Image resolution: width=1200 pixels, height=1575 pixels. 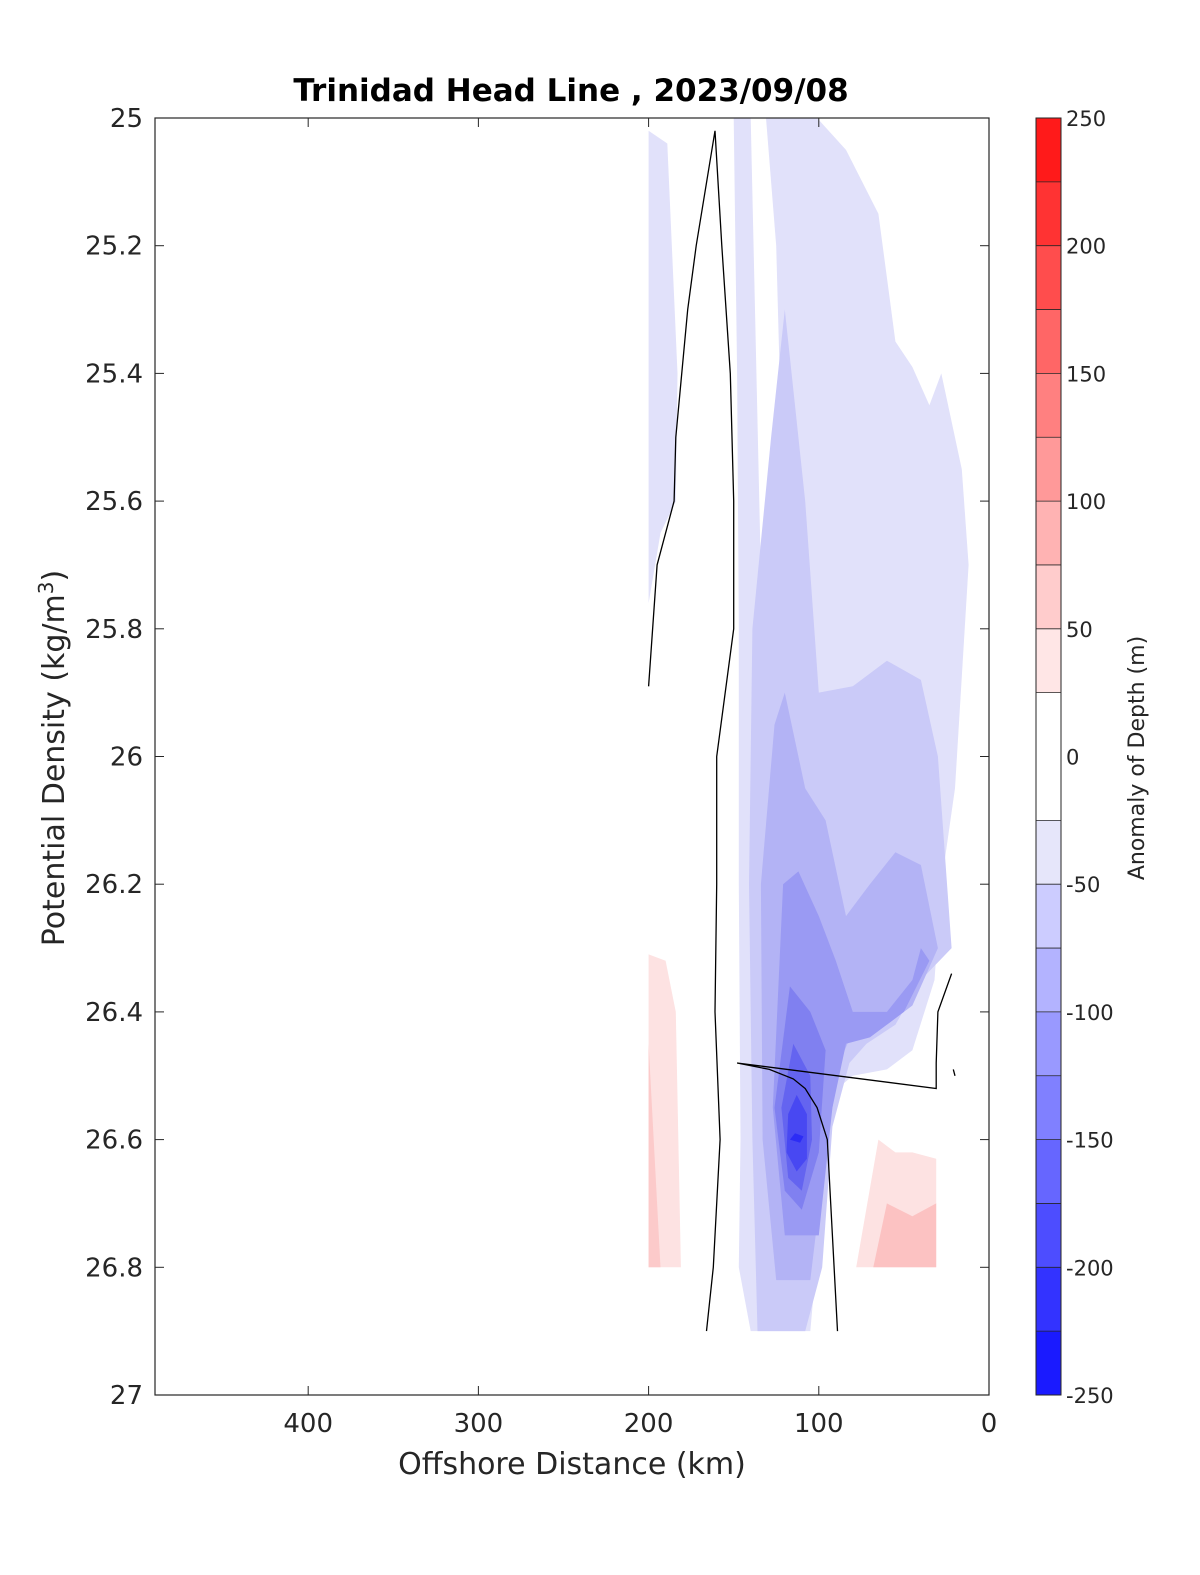 I want to click on x-tick-labels: 400 300 200 100 0, so click(x=640, y=1424).